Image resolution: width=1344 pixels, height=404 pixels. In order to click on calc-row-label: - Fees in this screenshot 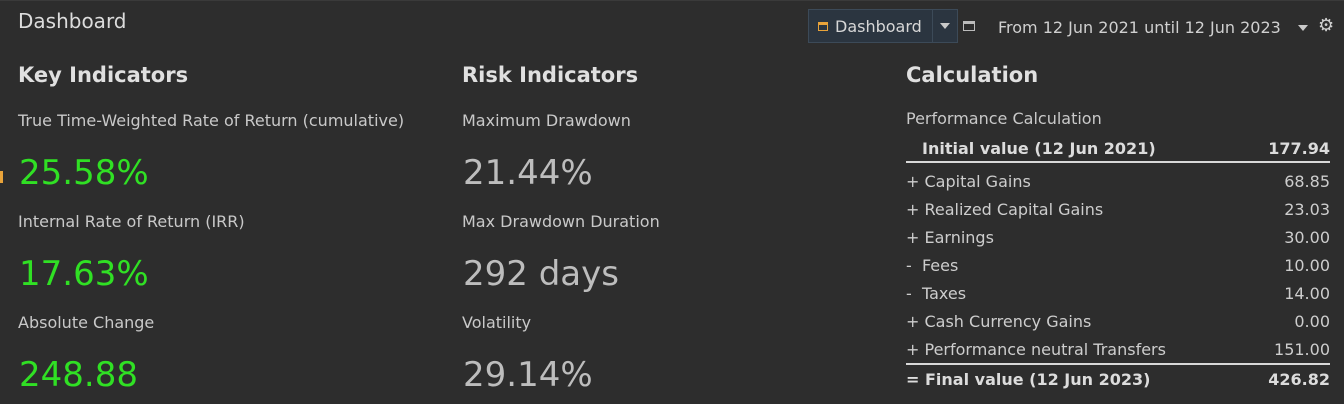, I will do `click(932, 265)`.